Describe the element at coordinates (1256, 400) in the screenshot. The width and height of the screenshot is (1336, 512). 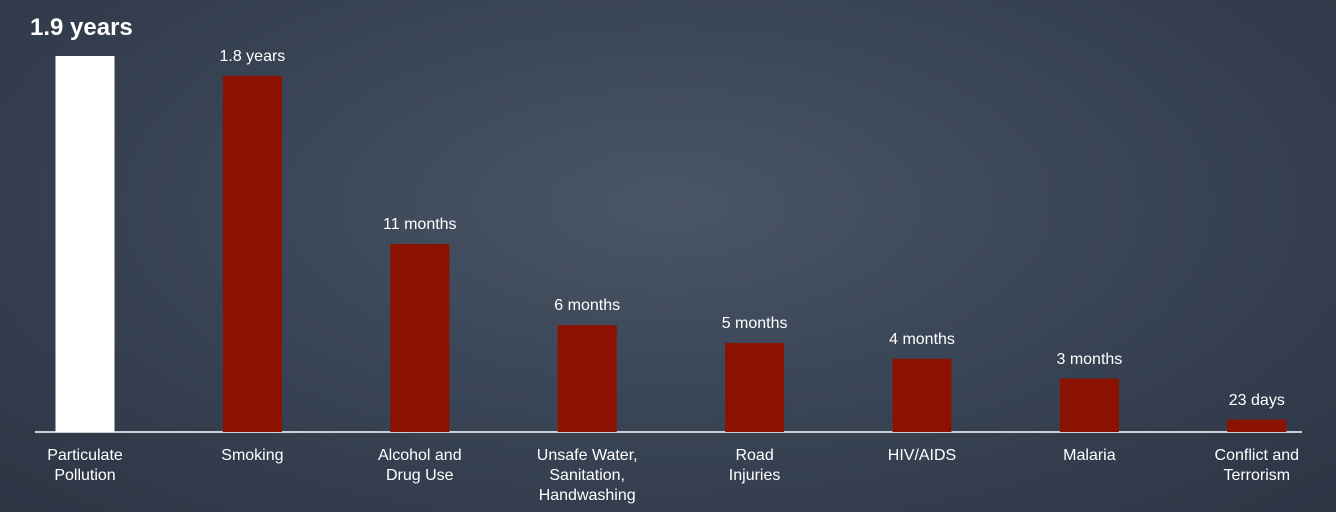
I see `value-label: 23 days` at that location.